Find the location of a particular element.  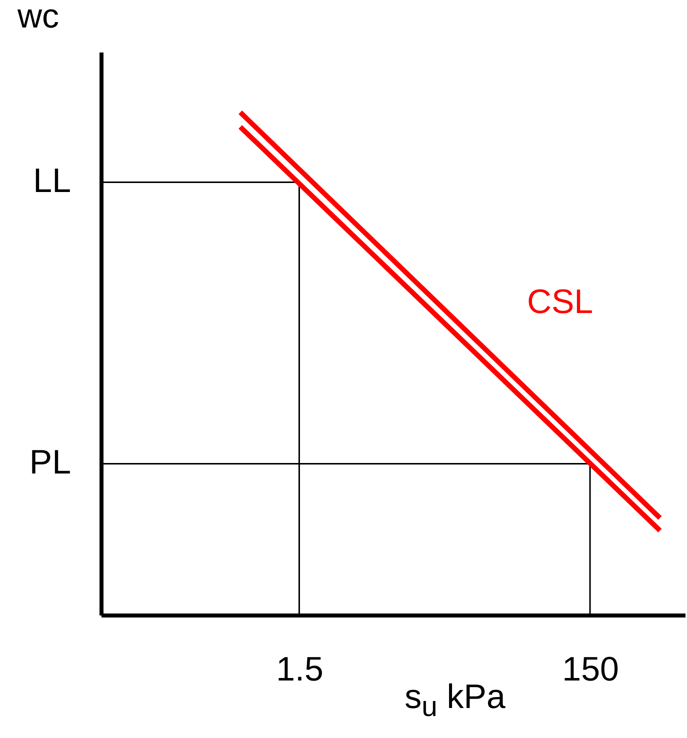

x-tick-label: 150 is located at coordinates (590, 669).